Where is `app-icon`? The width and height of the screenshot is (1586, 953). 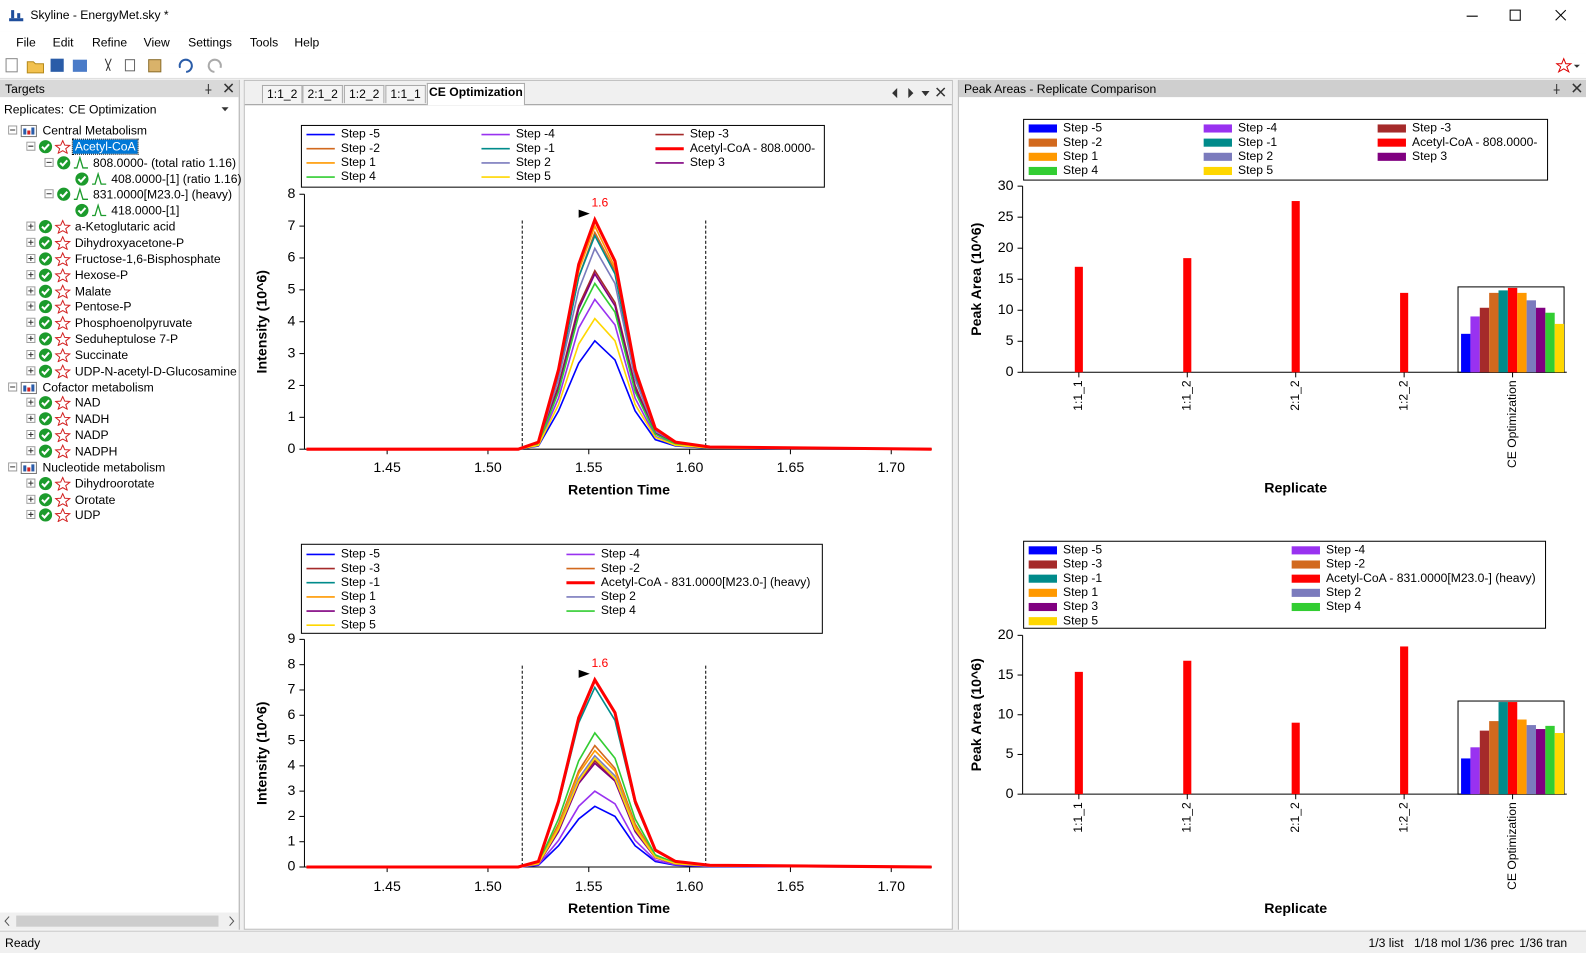
app-icon is located at coordinates (16, 16).